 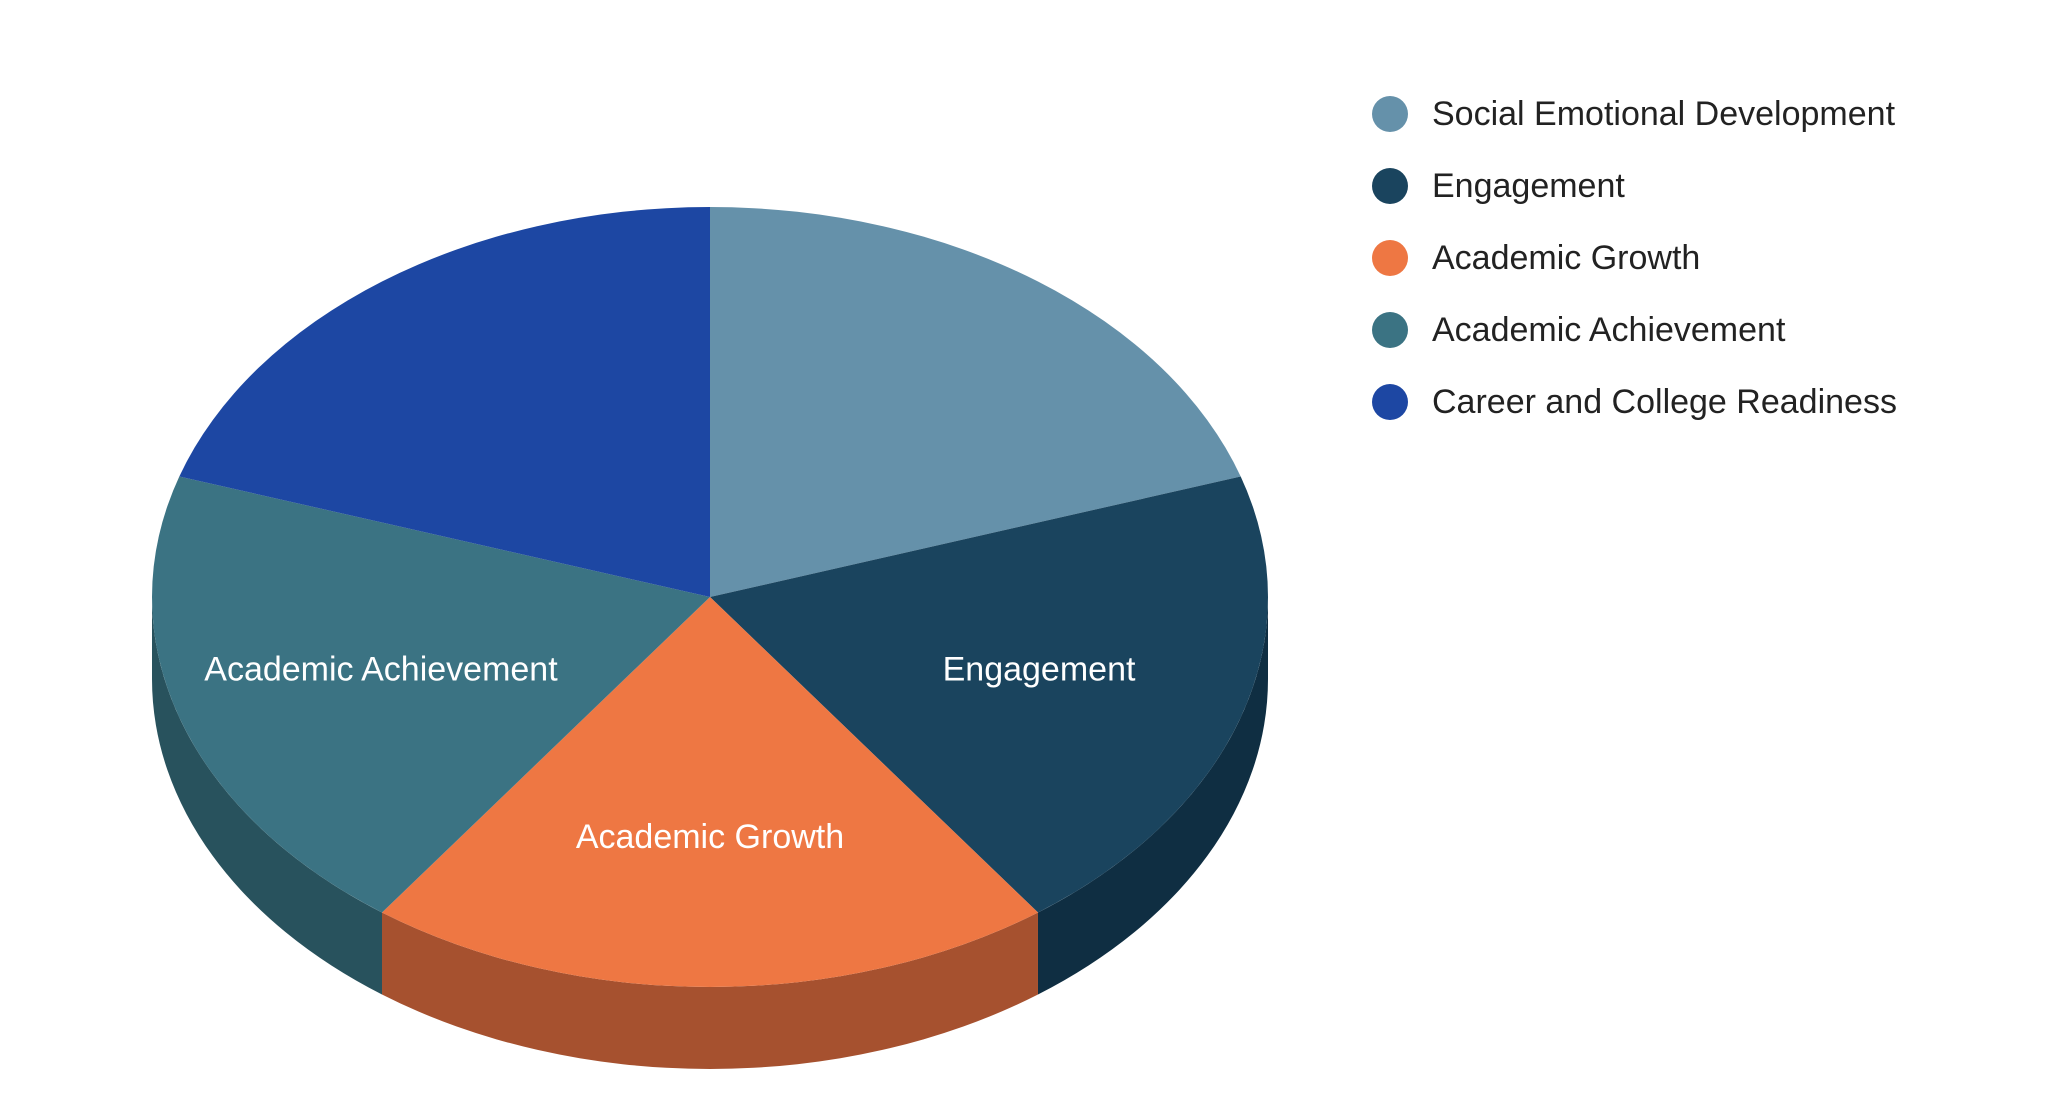 I want to click on pie-side-academic-growth, so click(x=710, y=990).